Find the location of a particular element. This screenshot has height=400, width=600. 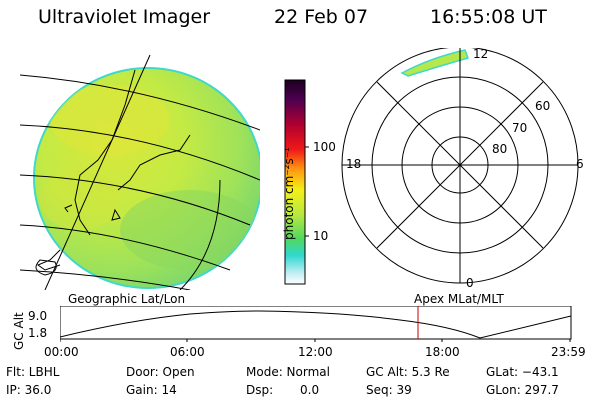

mlat-label-60: 60 is located at coordinates (543, 106).